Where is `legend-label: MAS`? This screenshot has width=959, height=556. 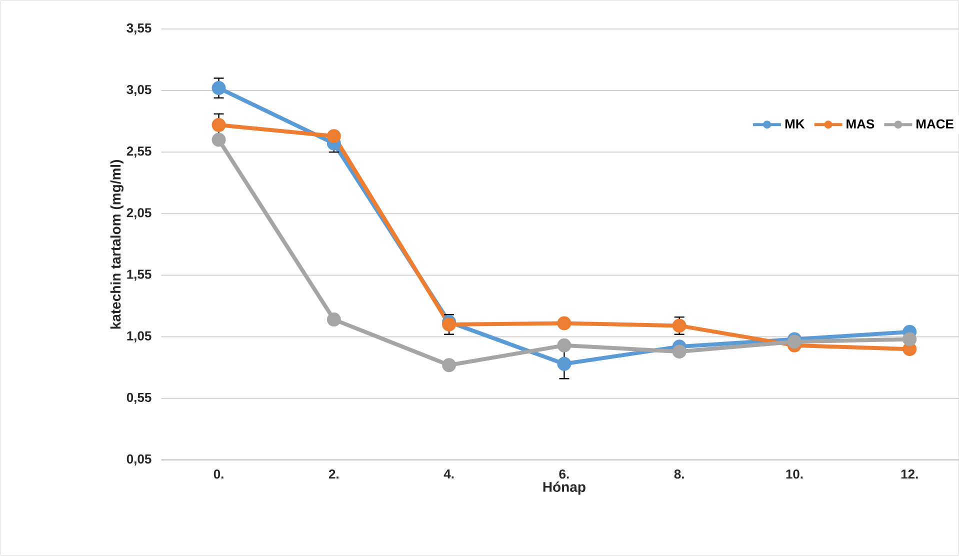
legend-label: MAS is located at coordinates (860, 124).